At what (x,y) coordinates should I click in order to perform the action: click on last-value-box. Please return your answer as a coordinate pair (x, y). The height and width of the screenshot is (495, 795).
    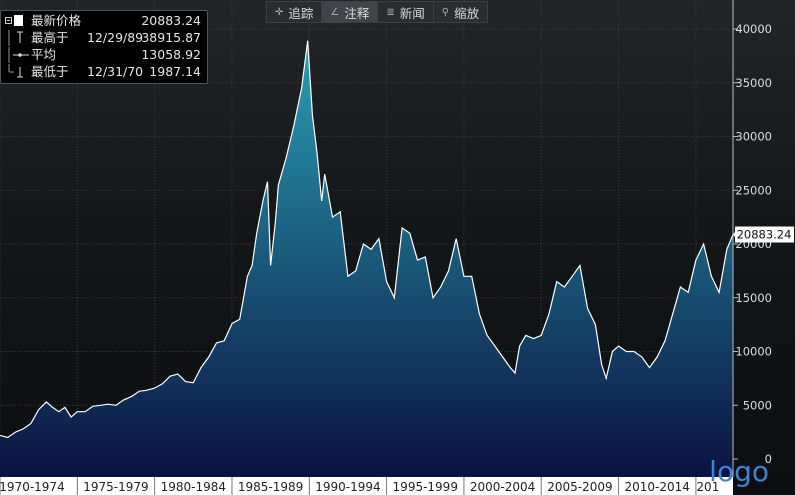
    Looking at the image, I should click on (764, 234).